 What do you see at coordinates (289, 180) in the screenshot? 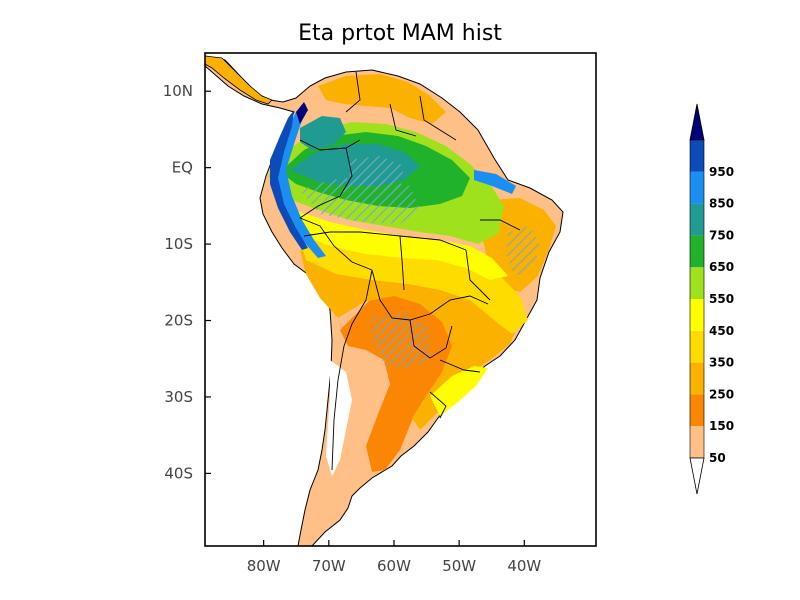
I see `zone-950-andes` at bounding box center [289, 180].